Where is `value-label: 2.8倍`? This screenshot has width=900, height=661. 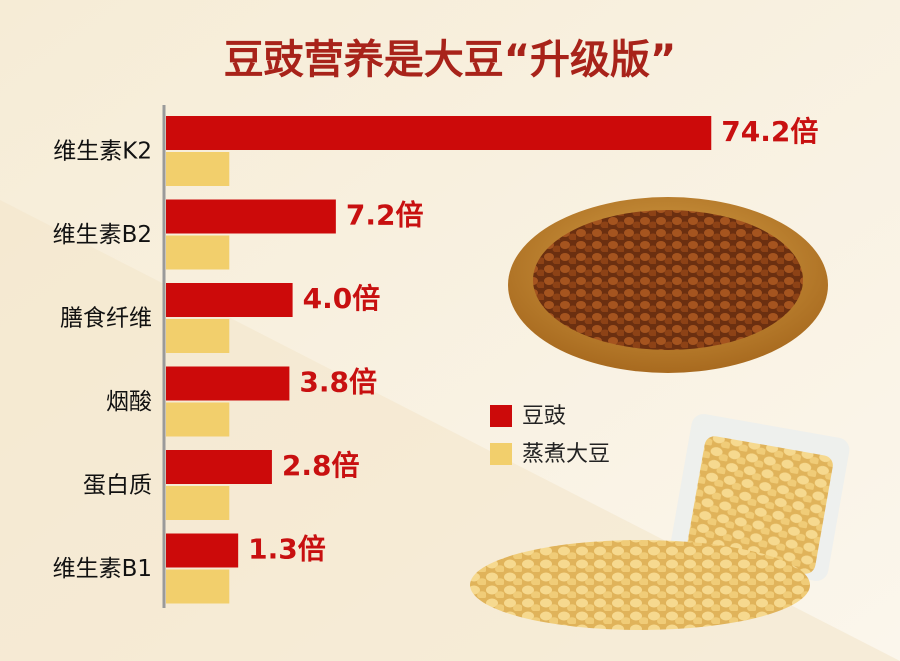 value-label: 2.8倍 is located at coordinates (321, 465).